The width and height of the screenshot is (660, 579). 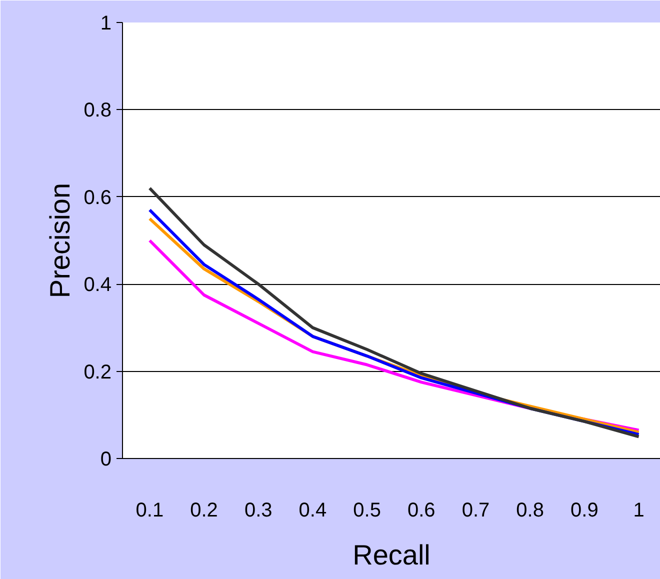 What do you see at coordinates (421, 511) in the screenshot?
I see `x-tick-label: 0.6` at bounding box center [421, 511].